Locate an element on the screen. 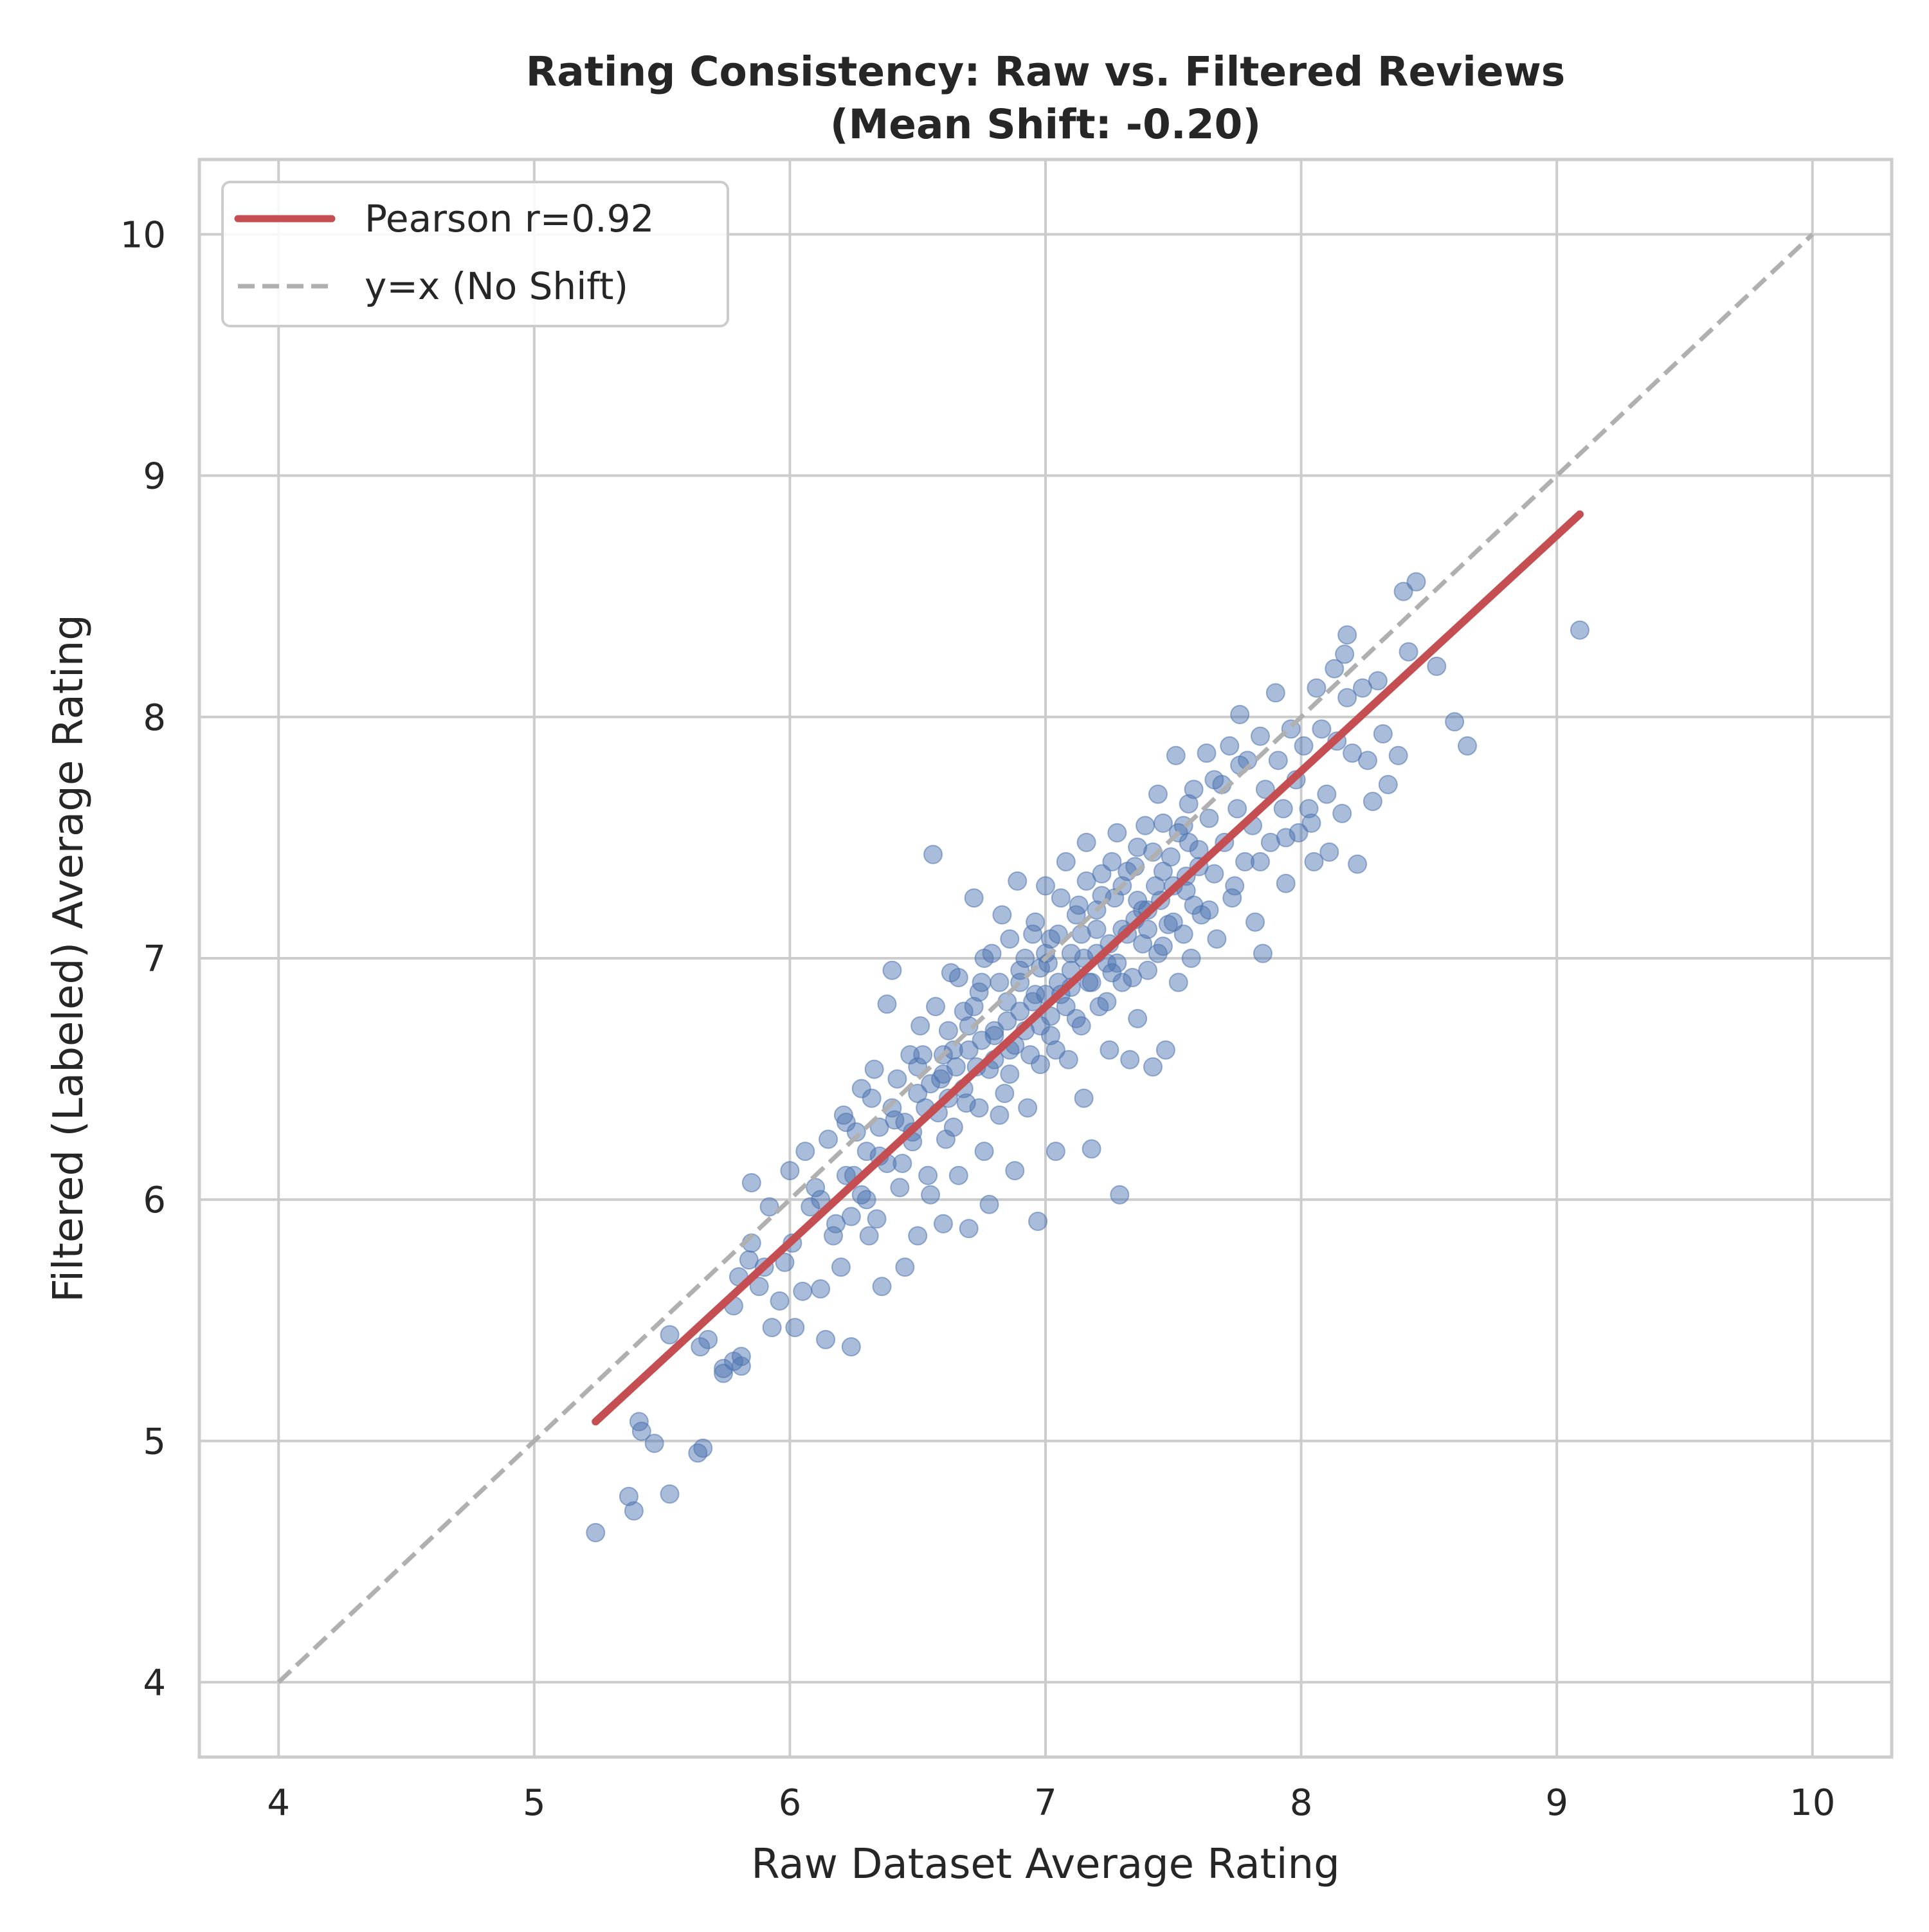  legend-identity-label: y=x (No Shift) is located at coordinates (496, 286).